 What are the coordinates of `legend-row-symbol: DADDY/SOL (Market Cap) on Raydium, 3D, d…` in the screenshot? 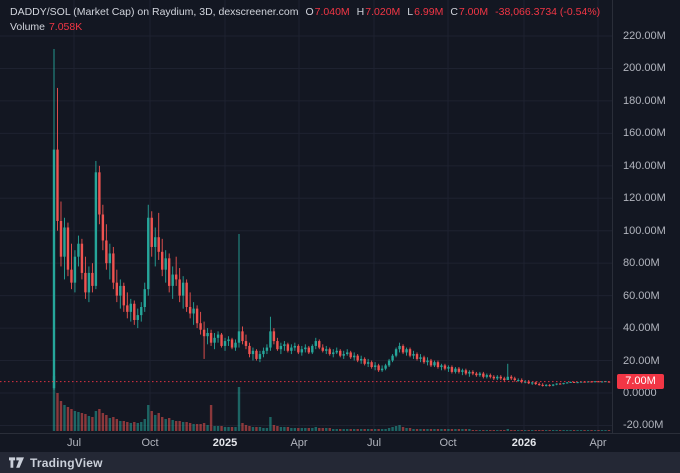 It's located at (305, 12).